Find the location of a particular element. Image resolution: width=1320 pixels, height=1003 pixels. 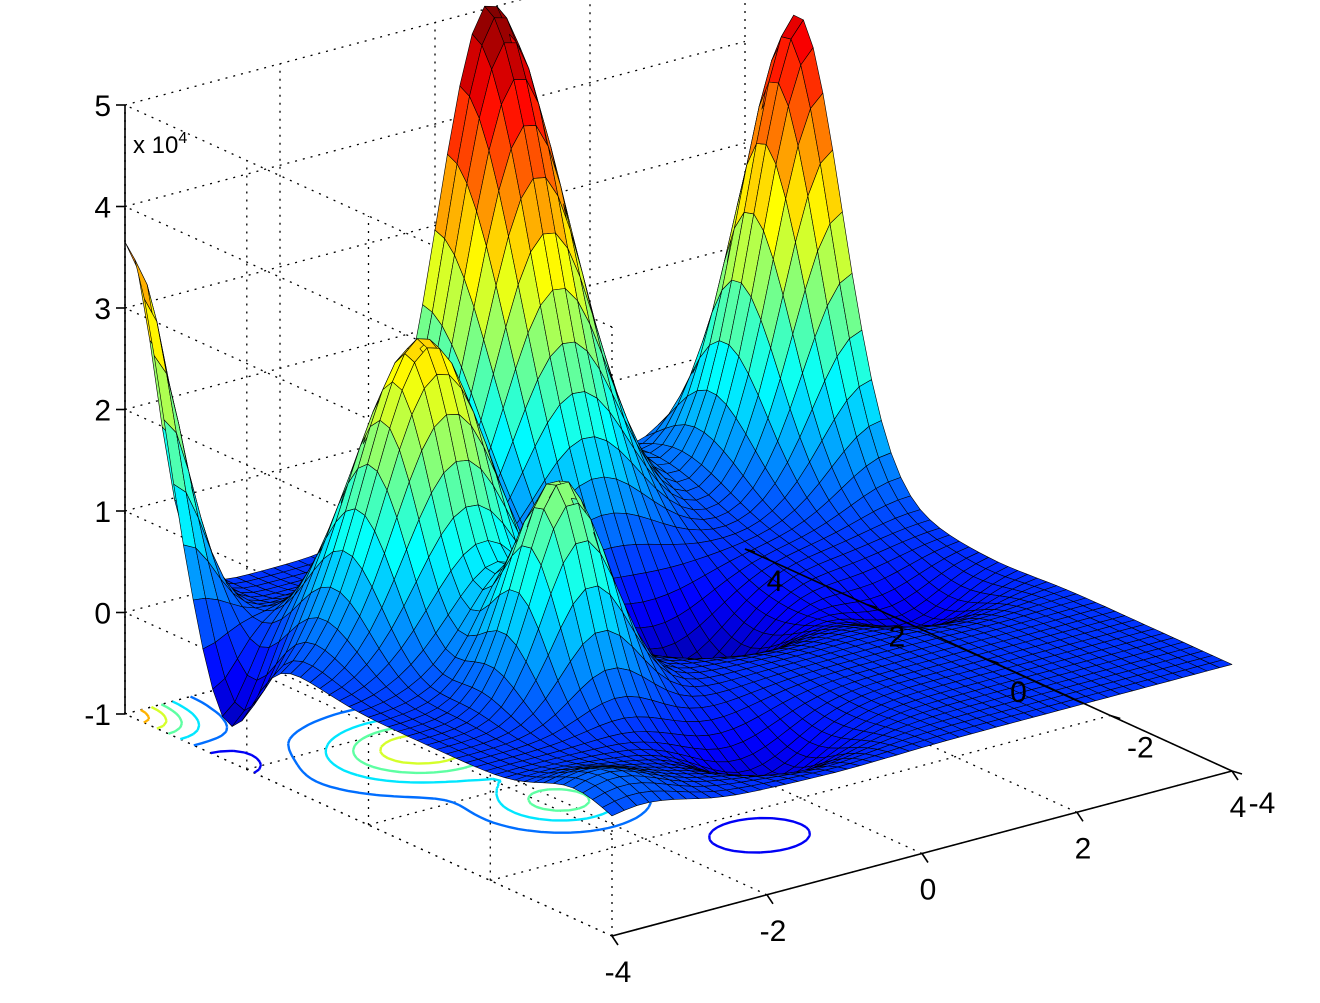

z-multiplier-label: x 104 is located at coordinates (160, 144).